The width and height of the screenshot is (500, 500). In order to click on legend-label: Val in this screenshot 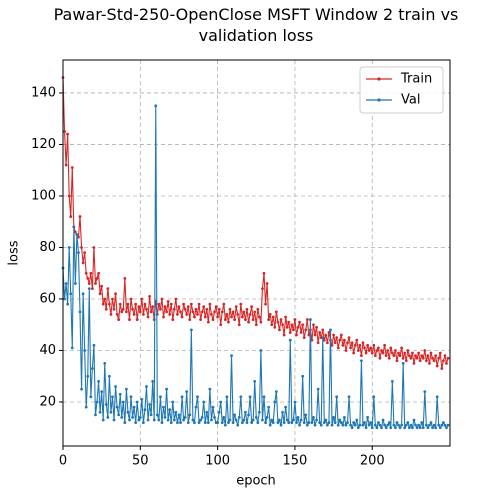, I will do `click(410, 100)`.